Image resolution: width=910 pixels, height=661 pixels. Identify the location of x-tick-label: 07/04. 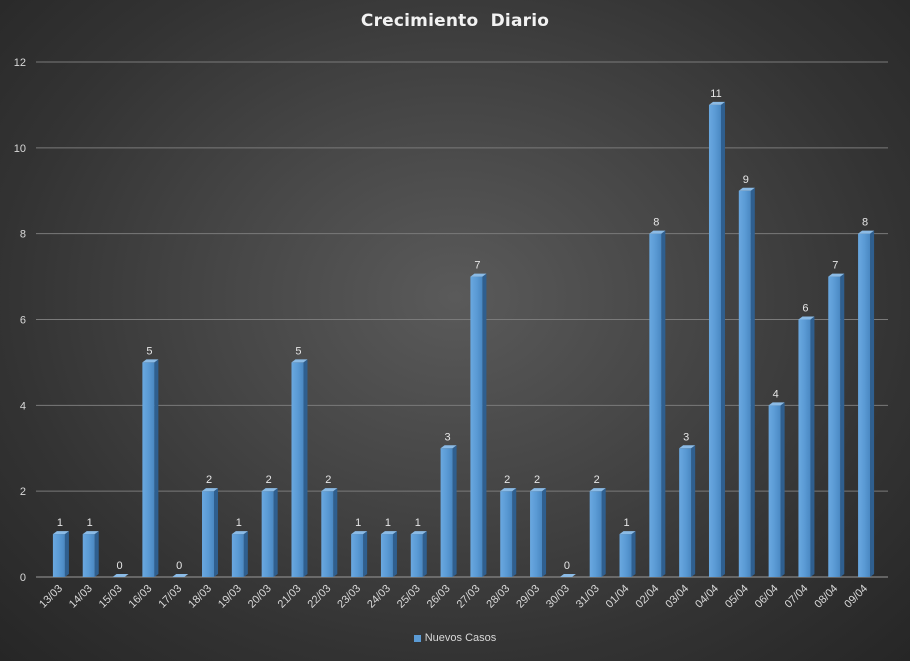
(797, 597).